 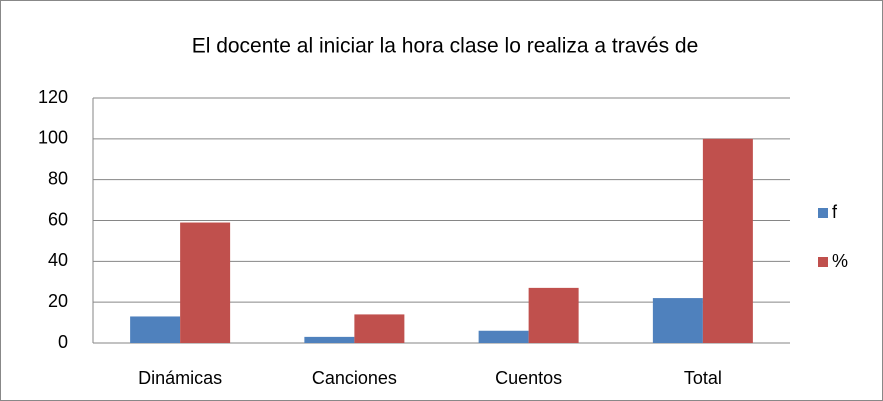 What do you see at coordinates (53, 97) in the screenshot?
I see `y-tick-label: 120` at bounding box center [53, 97].